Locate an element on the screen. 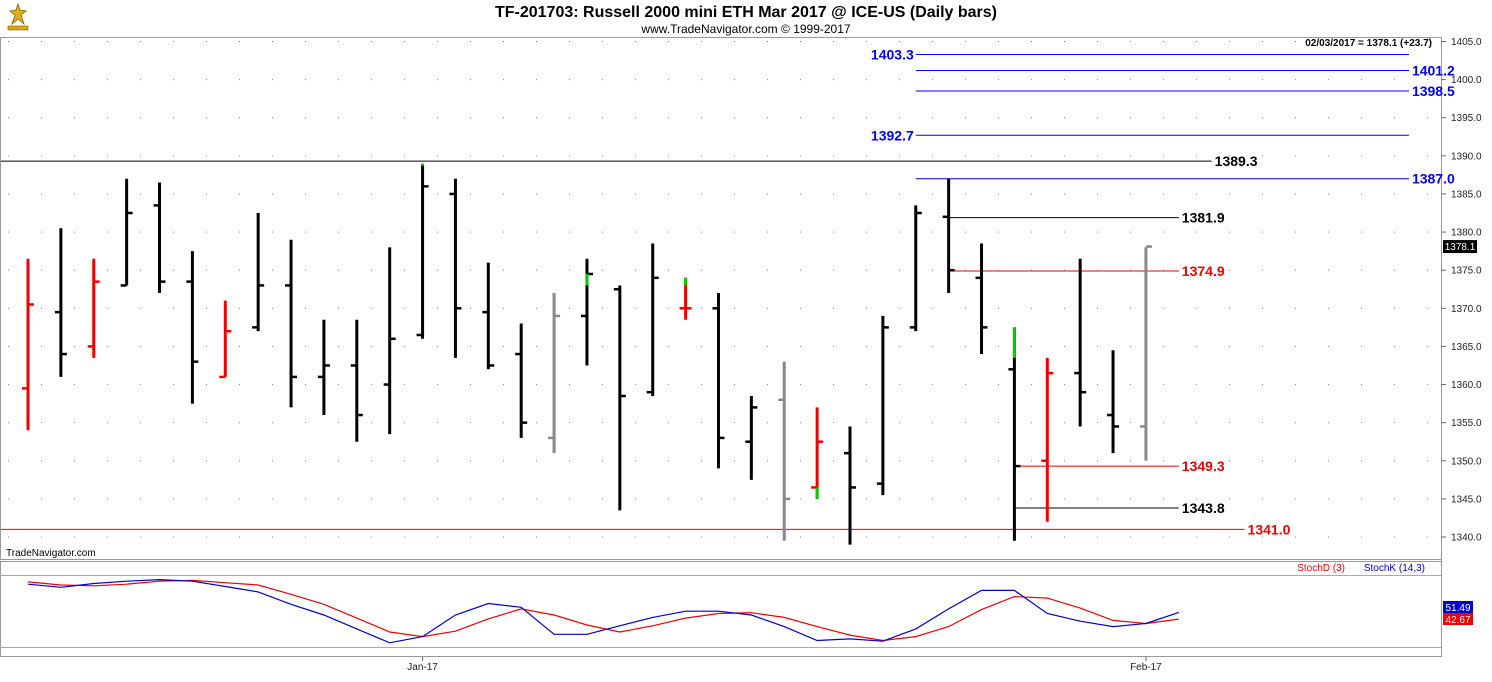 The image size is (1492, 682). x-tick-label: Feb-17 is located at coordinates (1146, 667).